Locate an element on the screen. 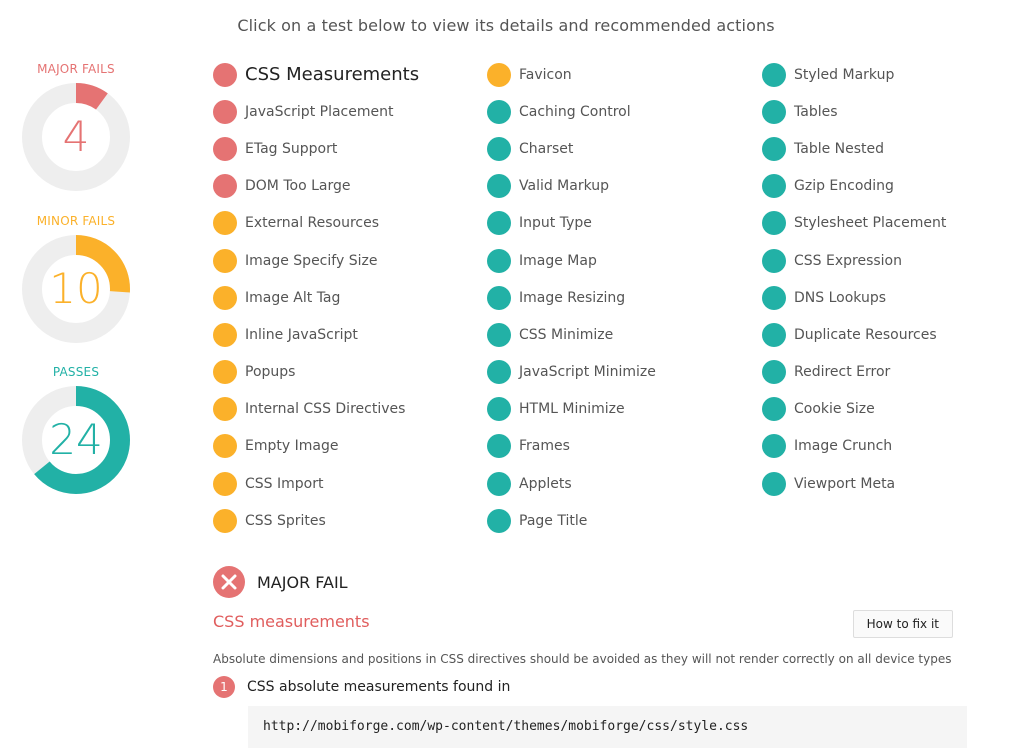 Image resolution: width=1012 pixels, height=748 pixels. test-item: Image Resizing is located at coordinates (571, 297).